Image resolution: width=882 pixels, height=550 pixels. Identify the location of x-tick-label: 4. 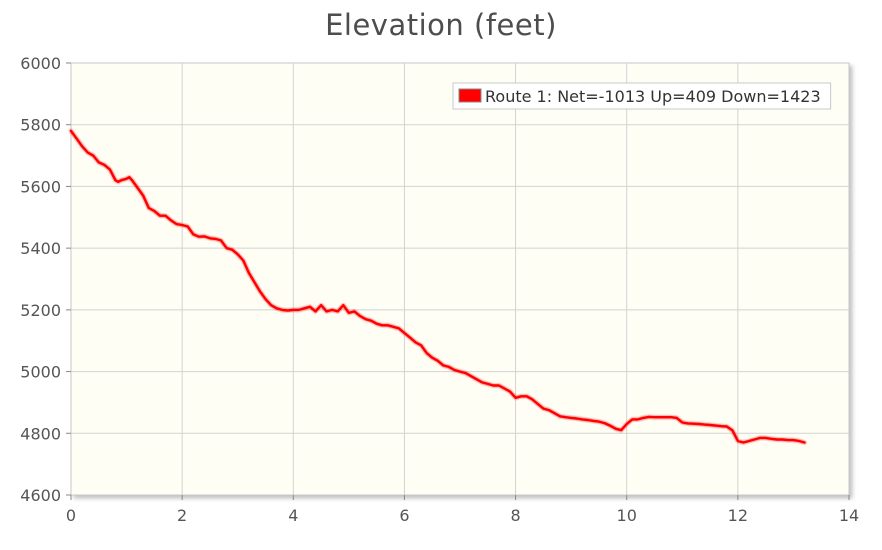
(293, 515).